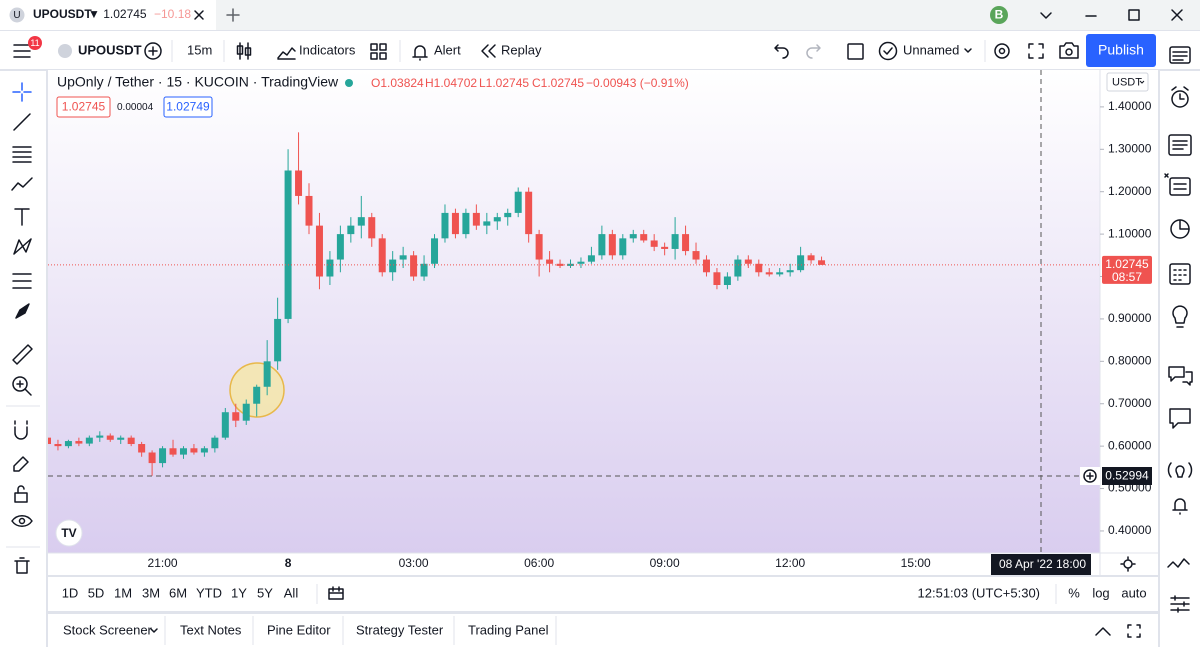 The image size is (1200, 647). Describe the element at coordinates (62, 14) in the screenshot. I see `tab-title: UPOUSDT` at that location.